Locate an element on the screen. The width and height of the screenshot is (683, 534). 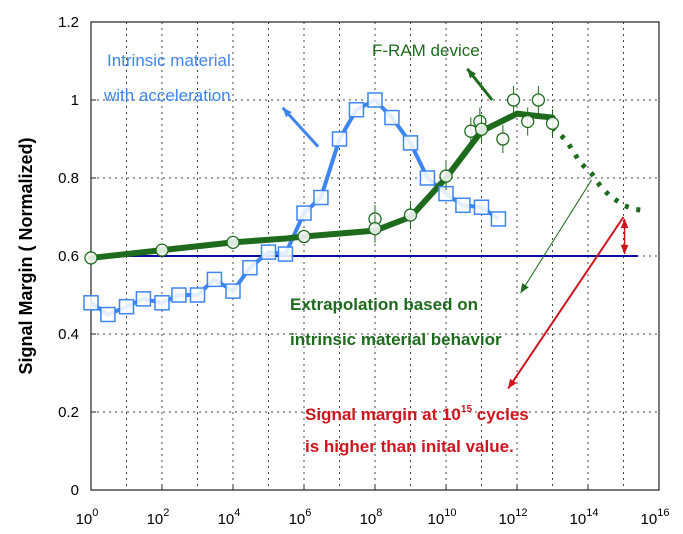
x-tick-label: 10¹⁶ is located at coordinates (655, 517).